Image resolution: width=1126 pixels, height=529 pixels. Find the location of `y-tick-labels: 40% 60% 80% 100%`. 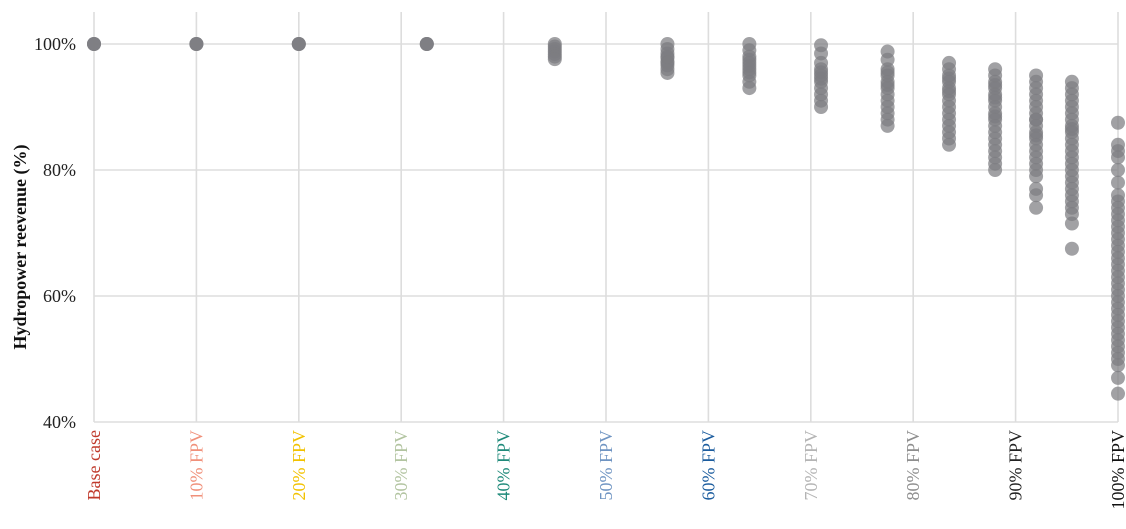

y-tick-labels: 40% 60% 80% 100% is located at coordinates (55, 233).